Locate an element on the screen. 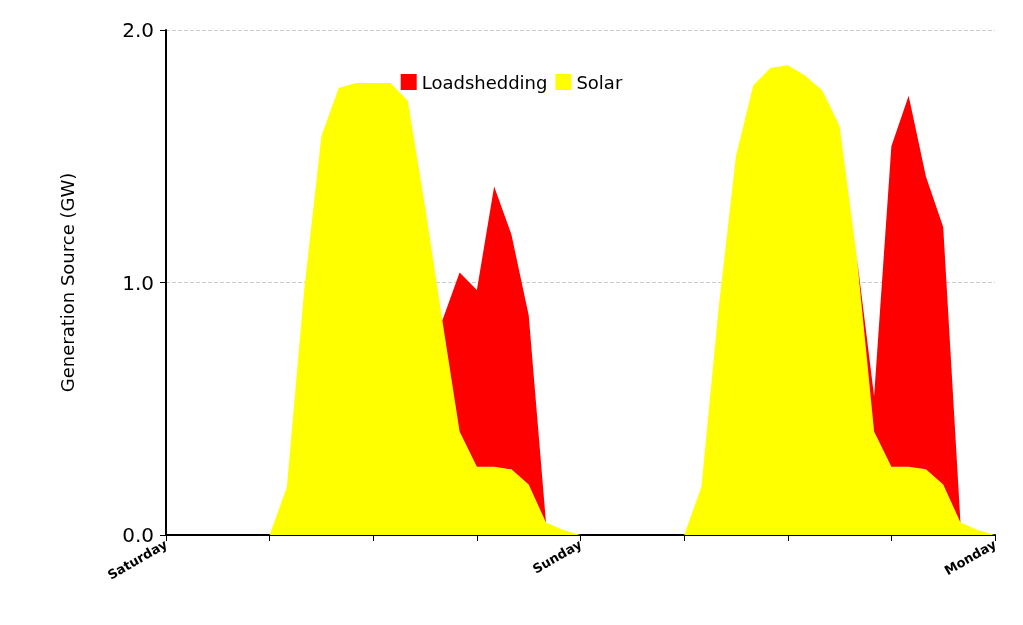 This screenshot has width=1023, height=625. y-tick-label: 2.0 is located at coordinates (138, 30).